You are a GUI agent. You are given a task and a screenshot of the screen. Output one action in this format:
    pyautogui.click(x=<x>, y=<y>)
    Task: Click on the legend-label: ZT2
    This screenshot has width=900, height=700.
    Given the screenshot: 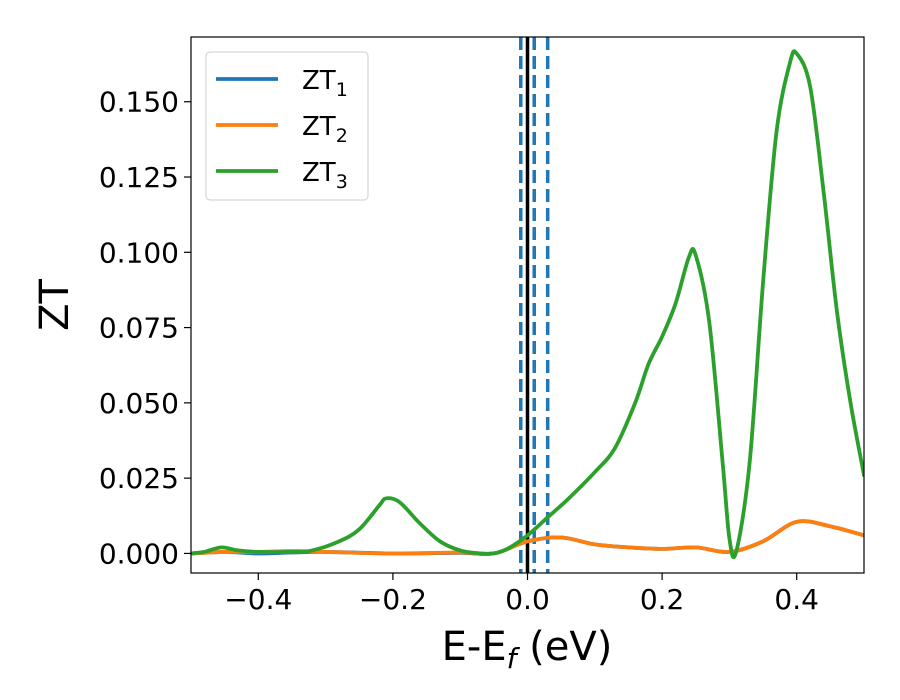 What is the action you would take?
    pyautogui.click(x=325, y=129)
    